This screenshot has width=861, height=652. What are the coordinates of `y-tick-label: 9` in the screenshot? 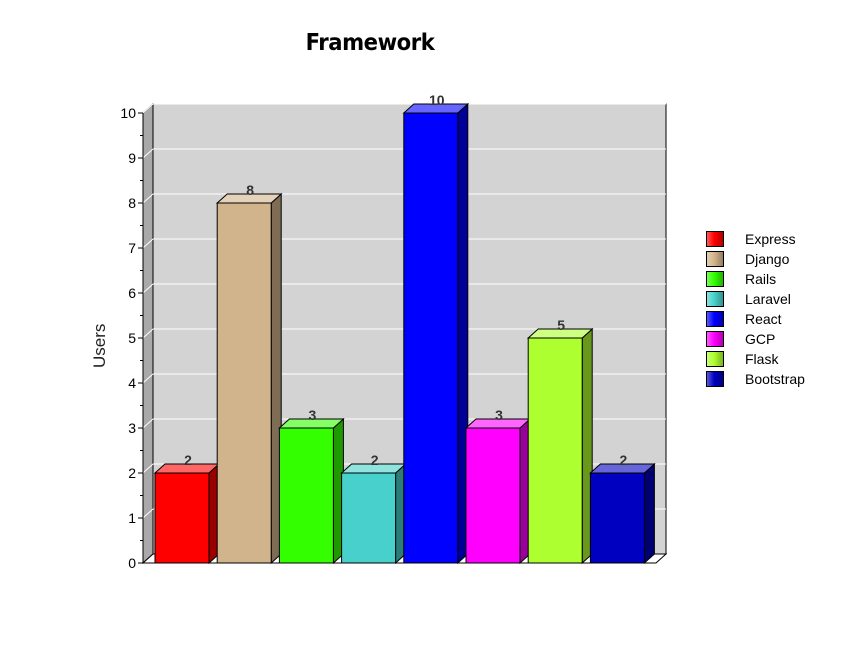 It's located at (132, 158).